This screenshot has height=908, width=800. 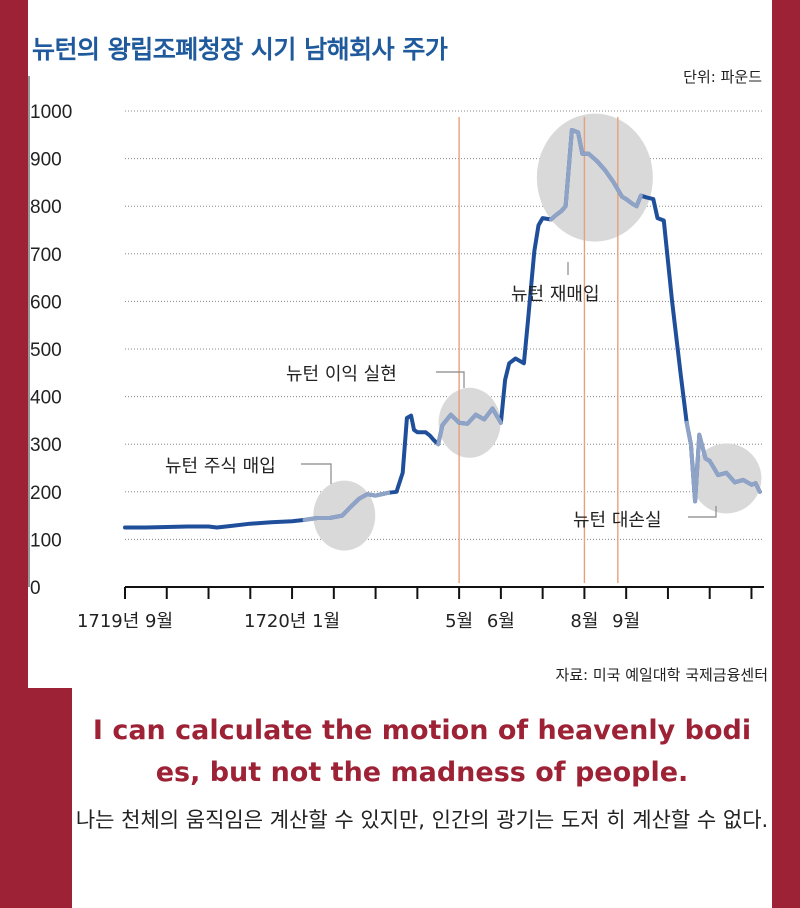 I want to click on y-tick-label: 400, so click(x=46, y=398).